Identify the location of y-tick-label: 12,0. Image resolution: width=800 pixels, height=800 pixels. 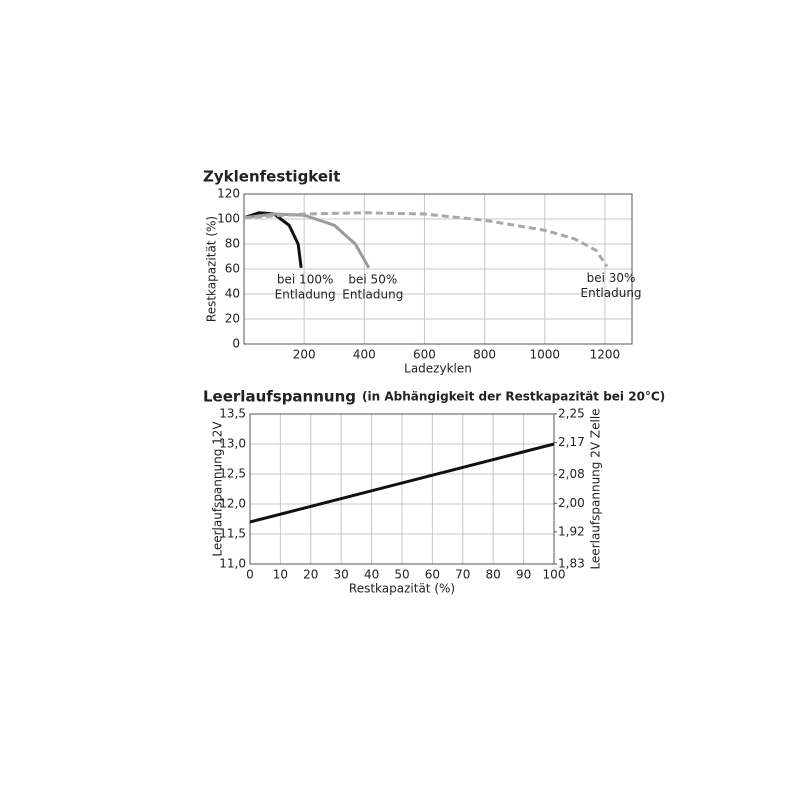
(232, 504).